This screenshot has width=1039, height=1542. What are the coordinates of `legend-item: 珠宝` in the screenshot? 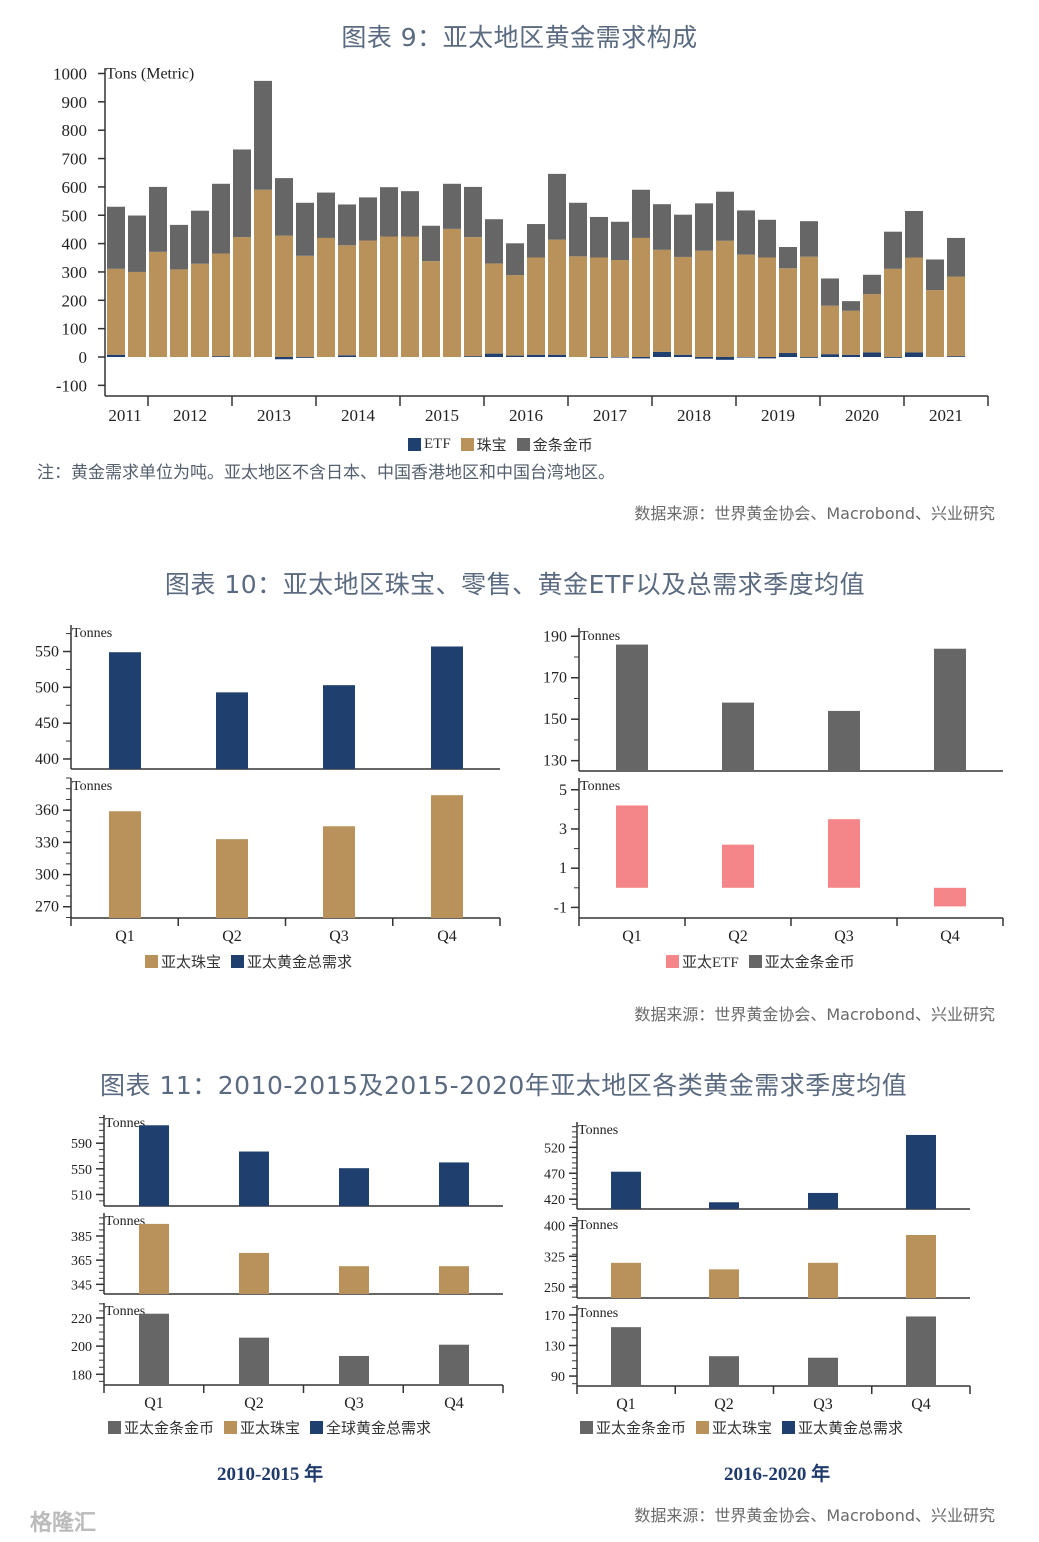 It's located at (483, 444).